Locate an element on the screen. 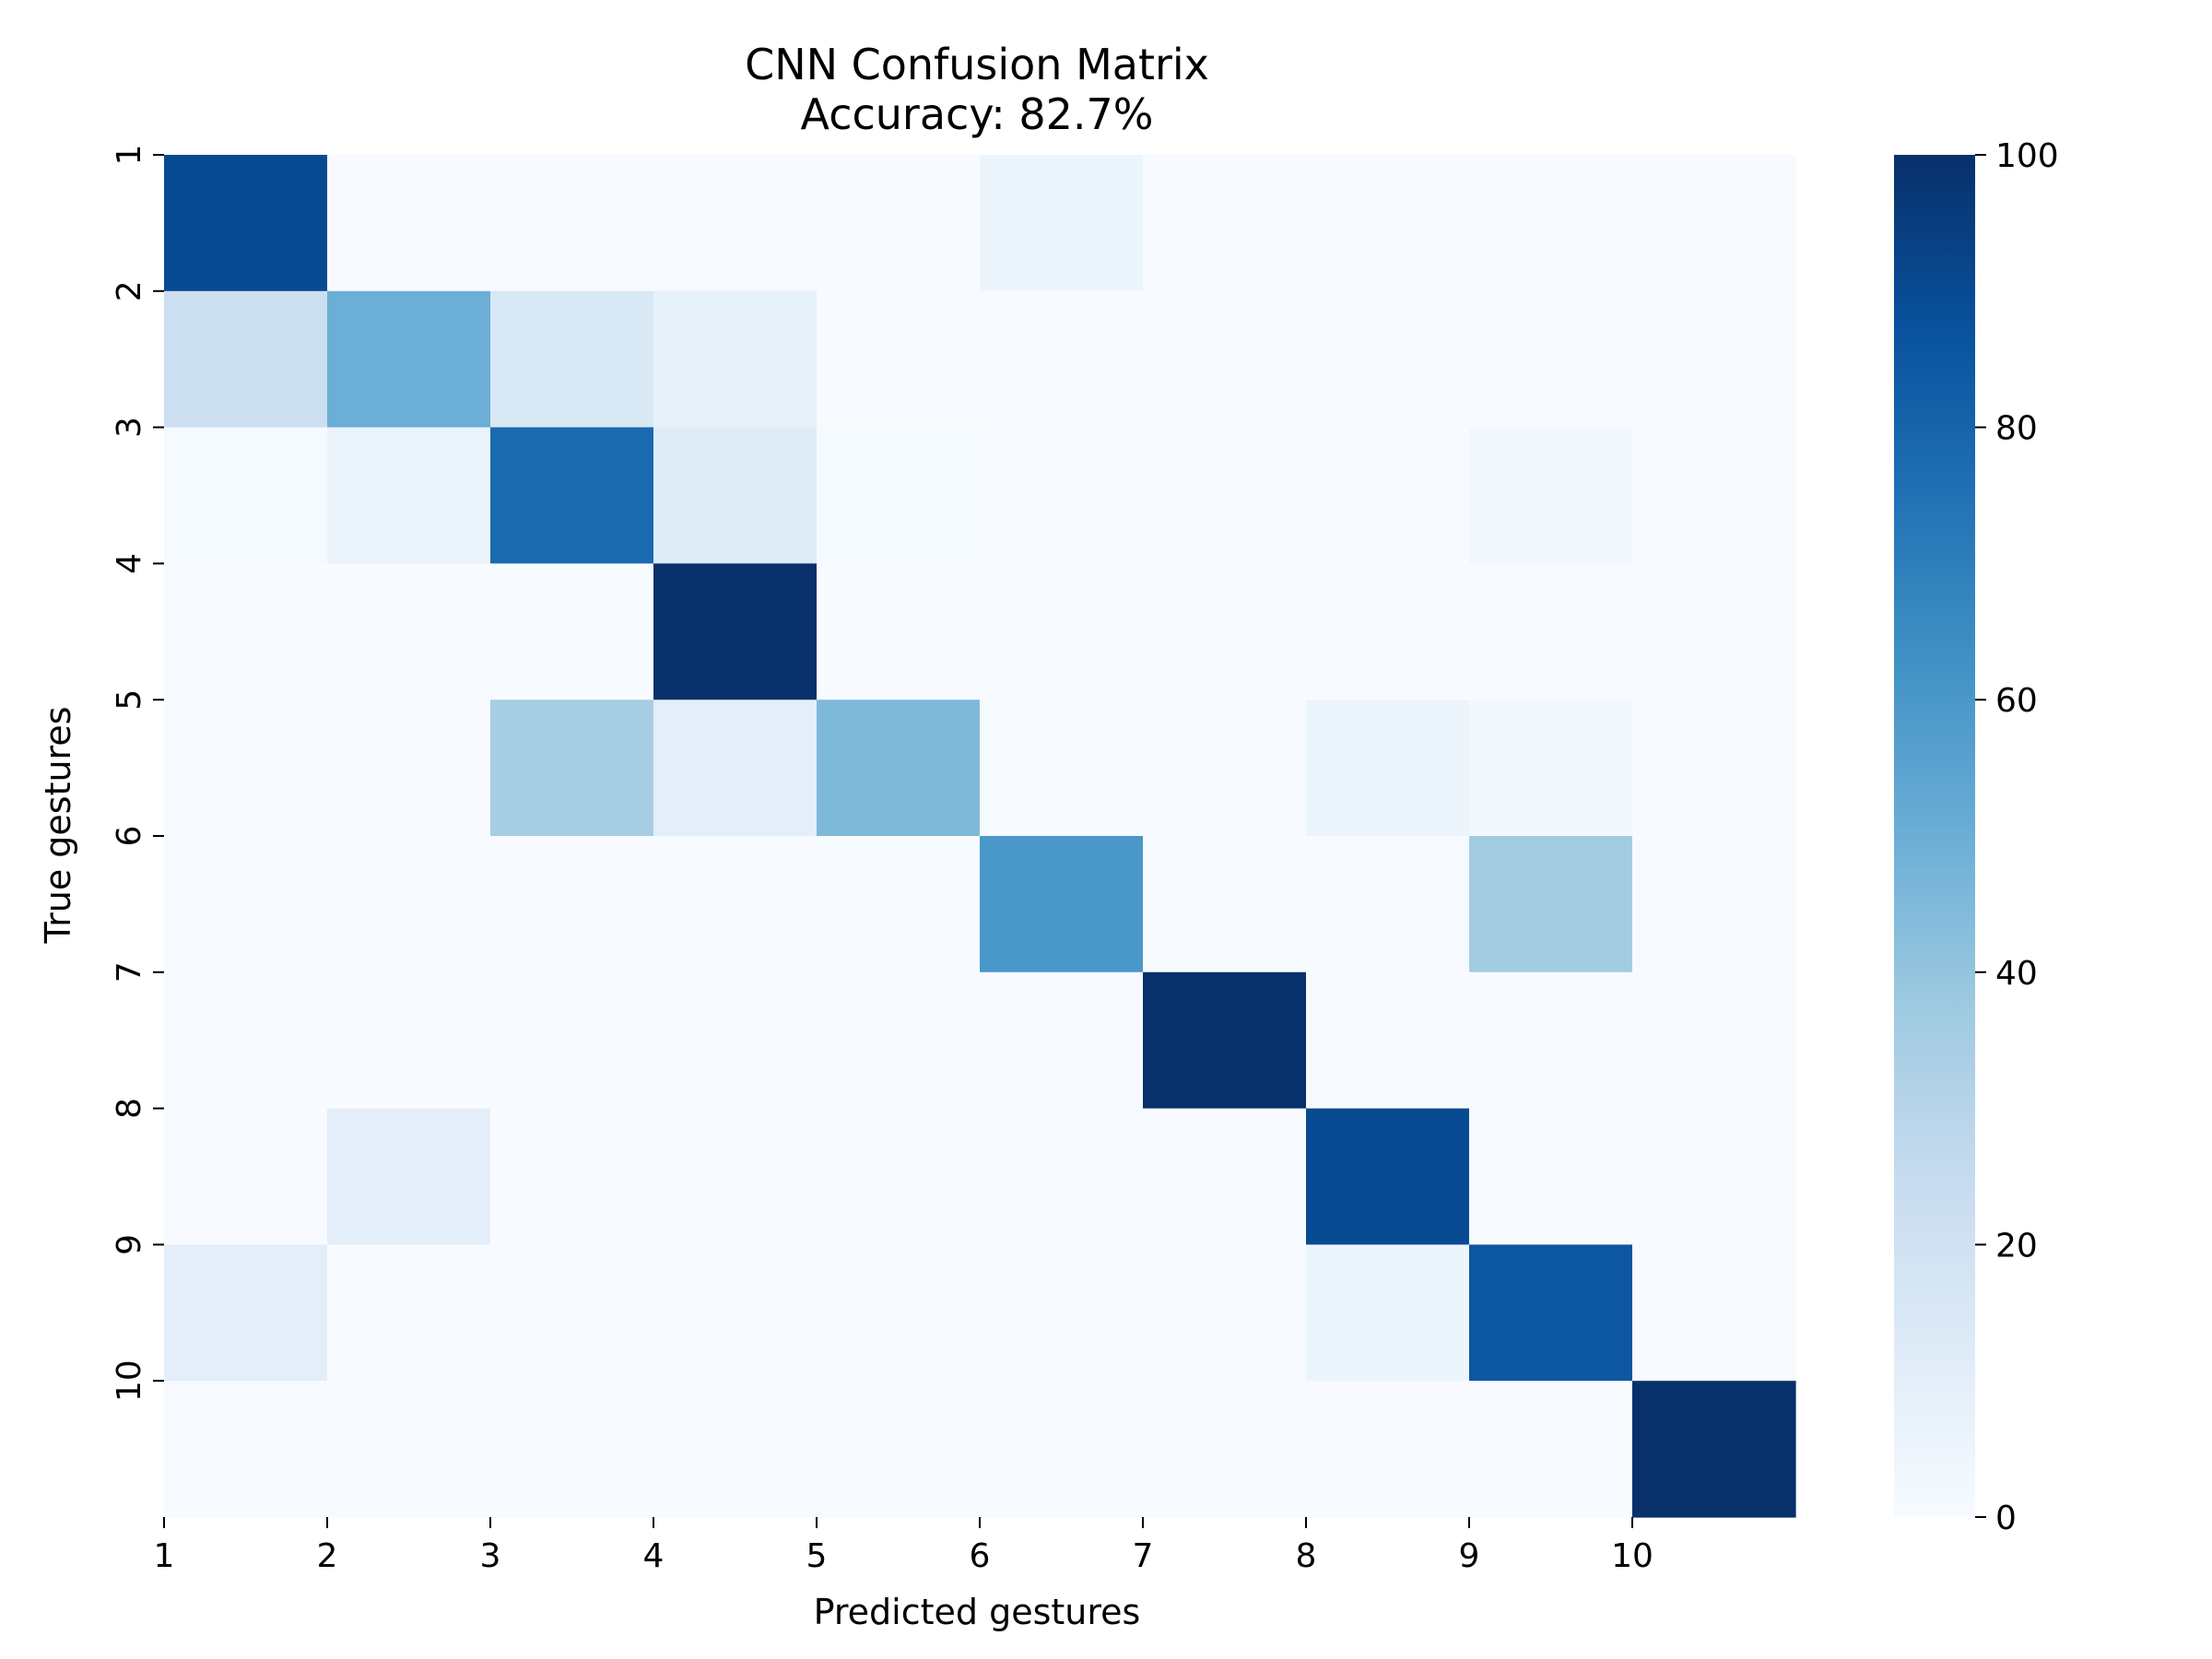 Image resolution: width=2212 pixels, height=1659 pixels. heatmap-cell-r5-c6 is located at coordinates (1062, 768).